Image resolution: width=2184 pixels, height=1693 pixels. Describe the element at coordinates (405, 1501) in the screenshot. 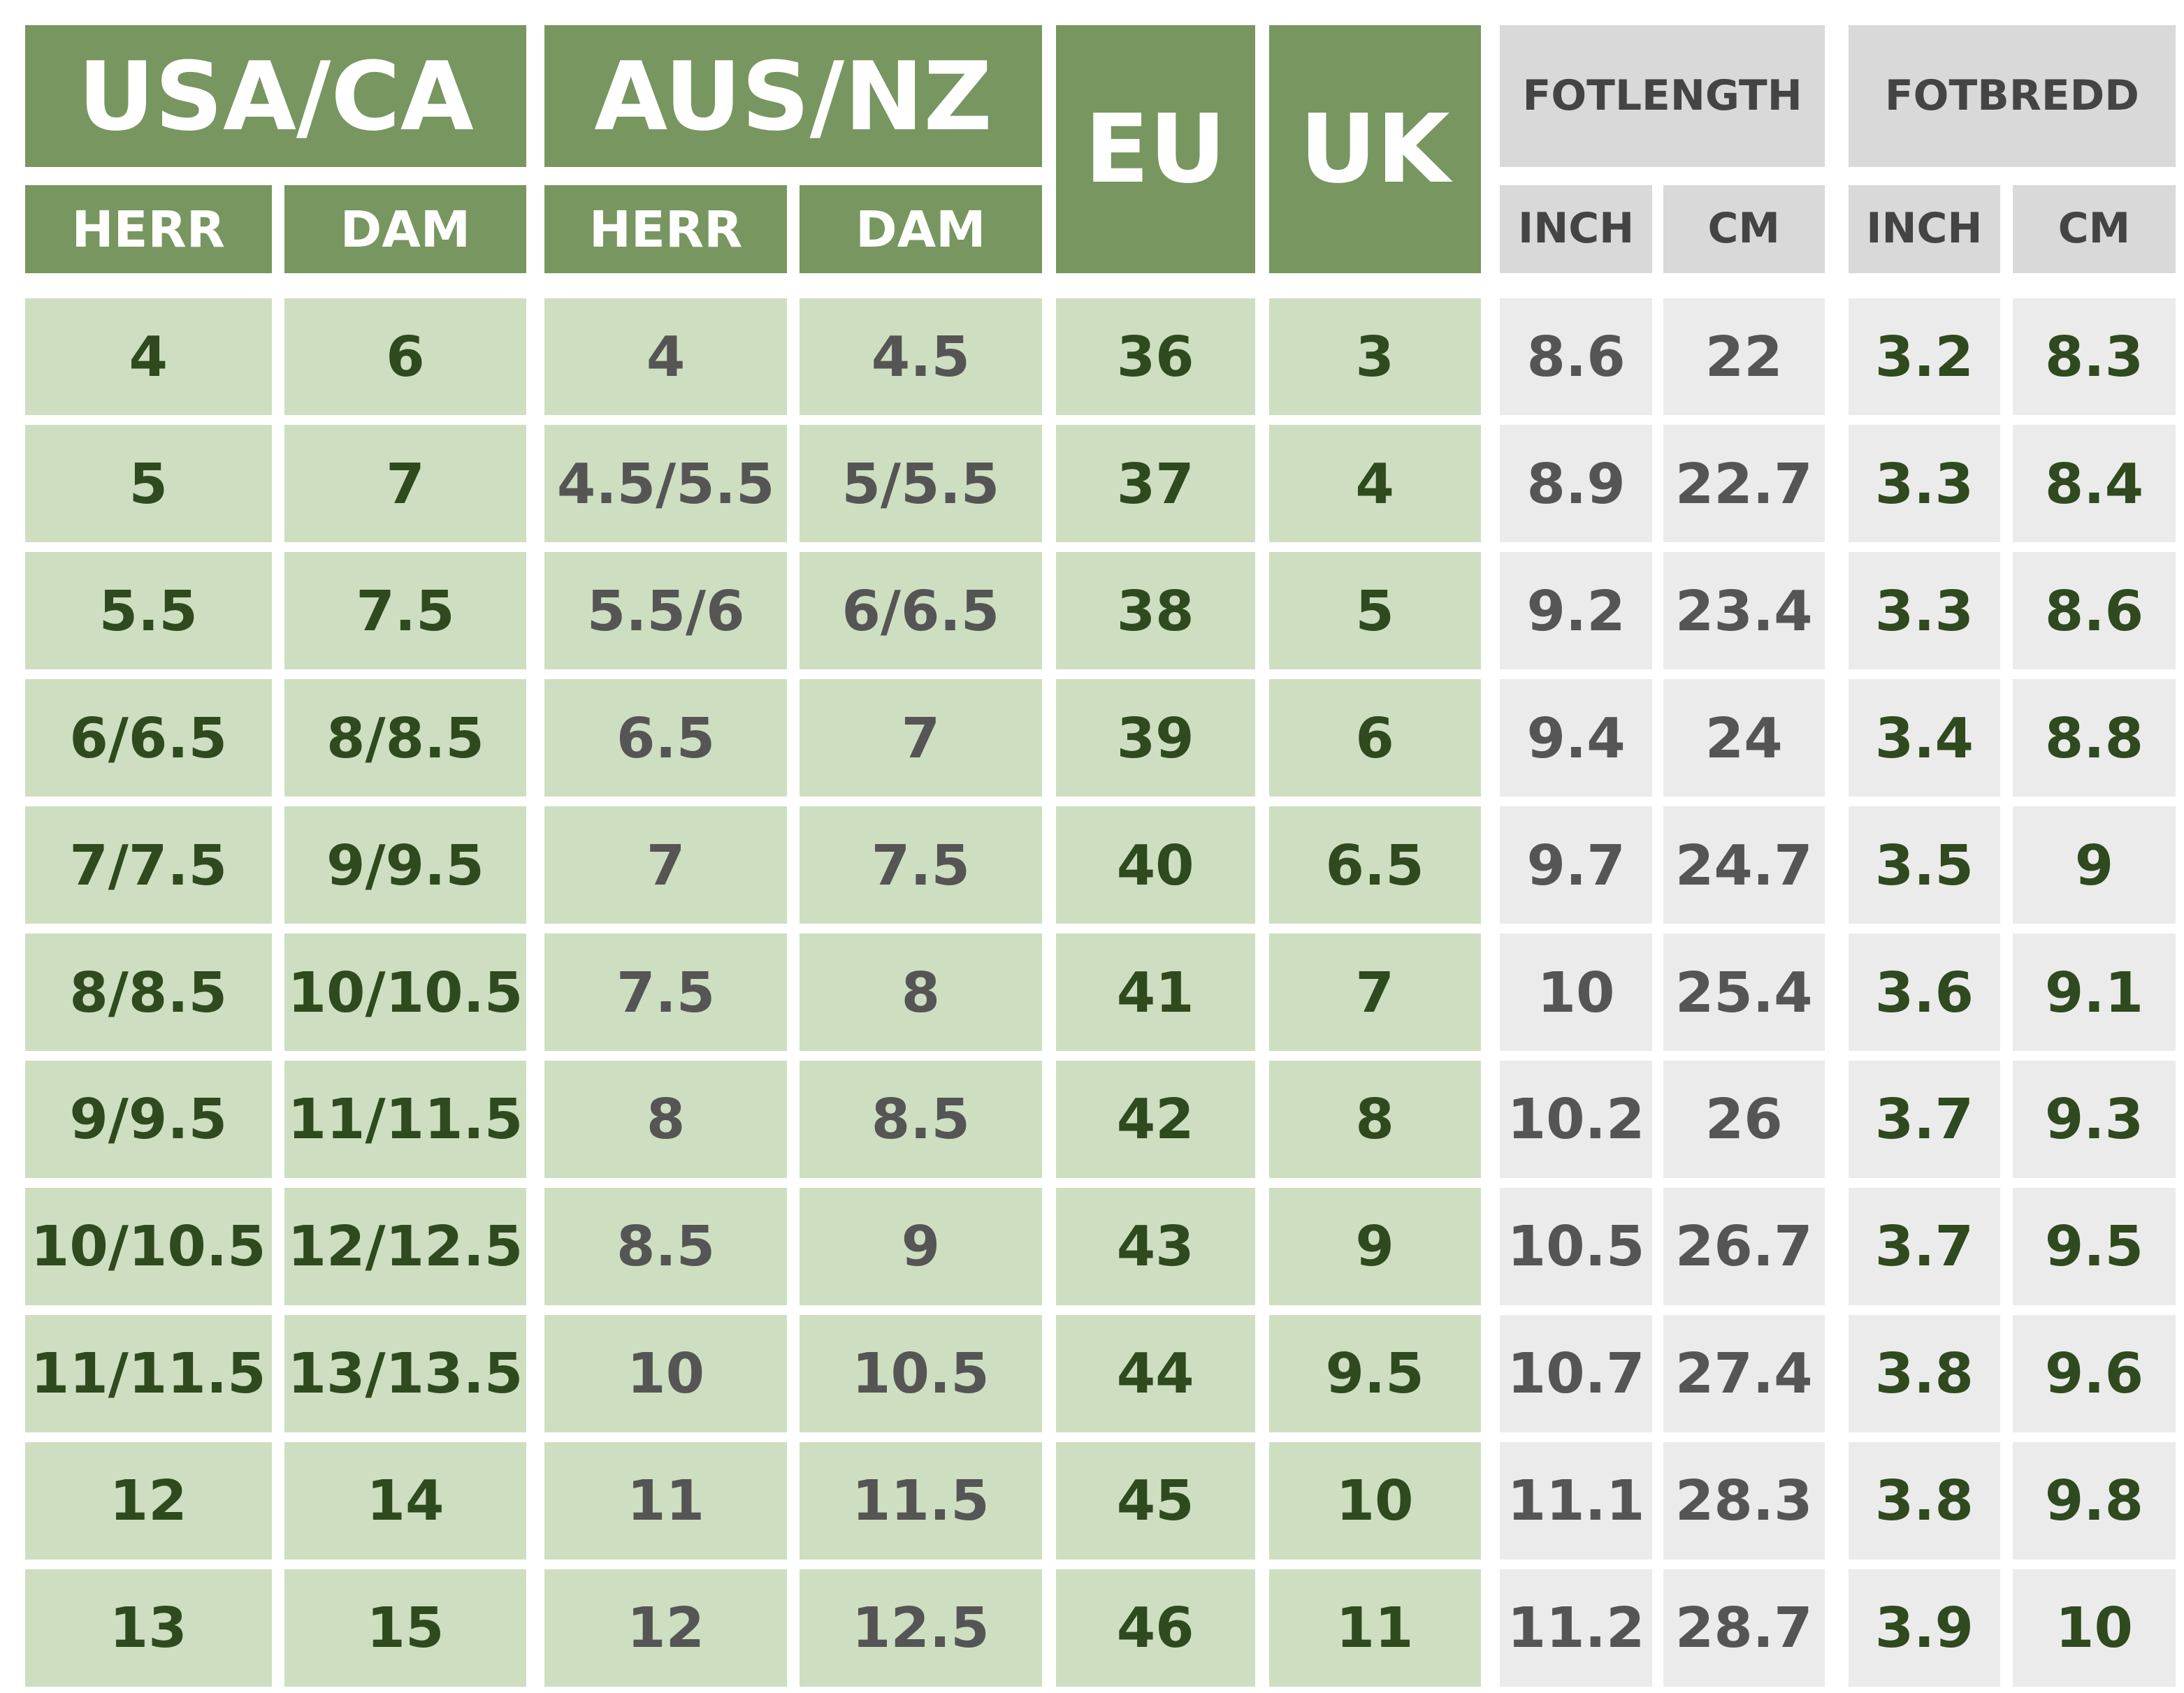

I see `table-cell: 14` at that location.